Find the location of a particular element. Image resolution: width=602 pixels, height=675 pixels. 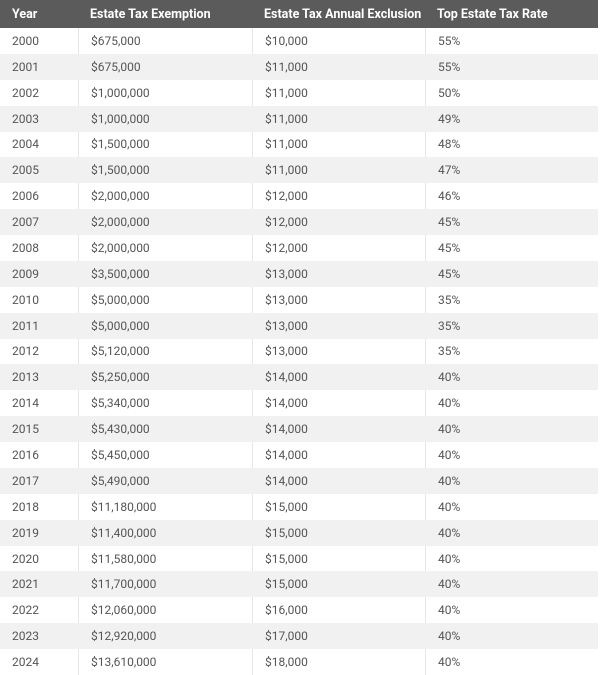

table-cell: $5,430,000 is located at coordinates (165, 429).